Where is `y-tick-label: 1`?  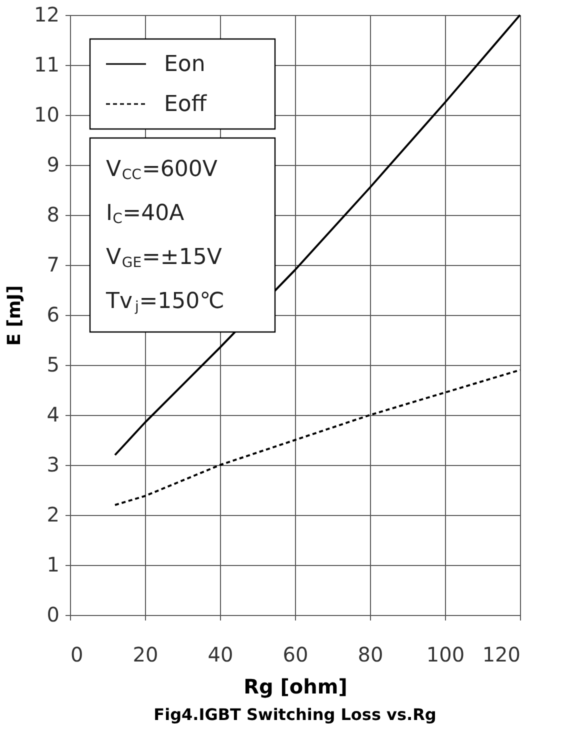
y-tick-label: 1 is located at coordinates (53, 564).